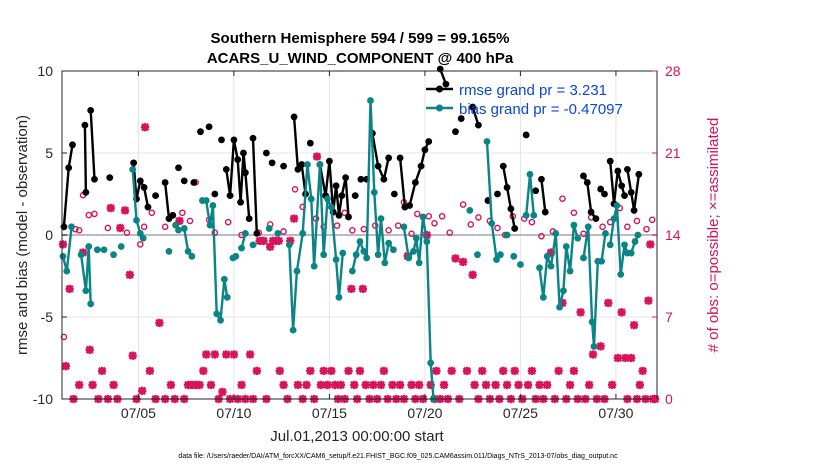 Image resolution: width=830 pixels, height=470 pixels. What do you see at coordinates (673, 153) in the screenshot?
I see `y2-tick-label: 21` at bounding box center [673, 153].